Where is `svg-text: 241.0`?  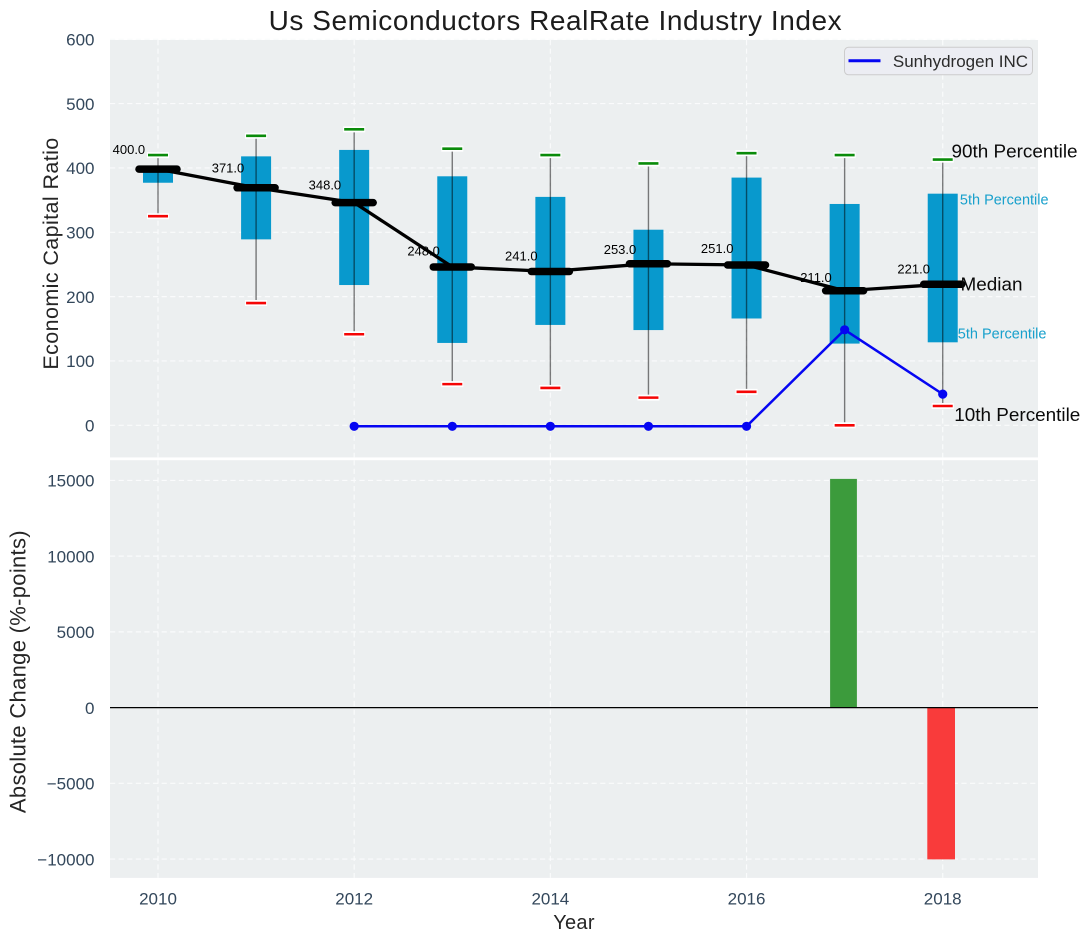
svg-text: 241.0 is located at coordinates (521, 256).